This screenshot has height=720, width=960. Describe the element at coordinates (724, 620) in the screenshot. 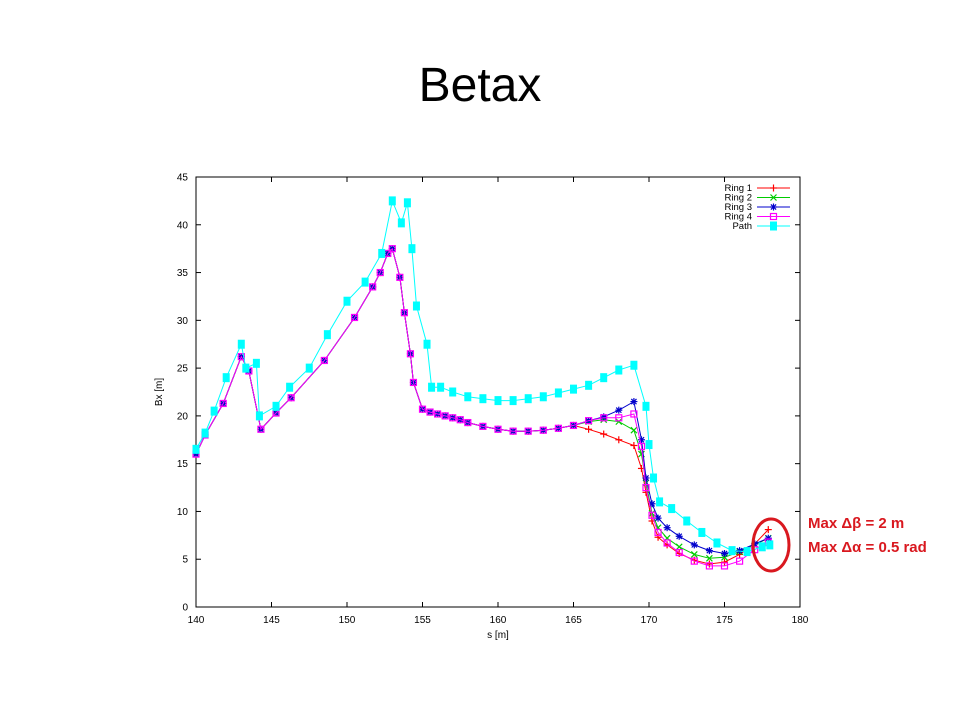

I see `x-tick-label: 175` at that location.